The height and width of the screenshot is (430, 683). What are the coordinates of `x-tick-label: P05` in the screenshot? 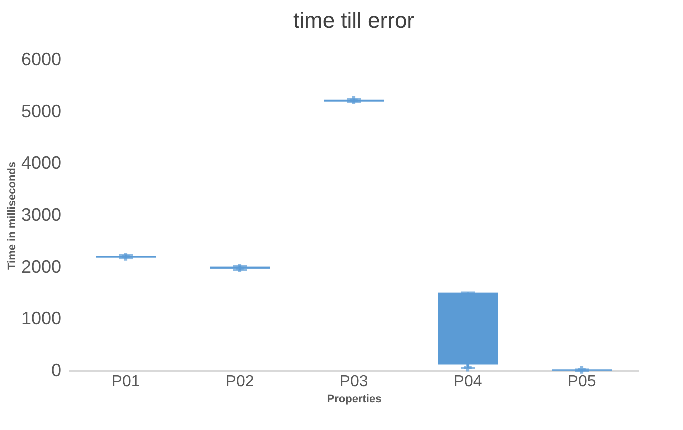 It's located at (582, 382).